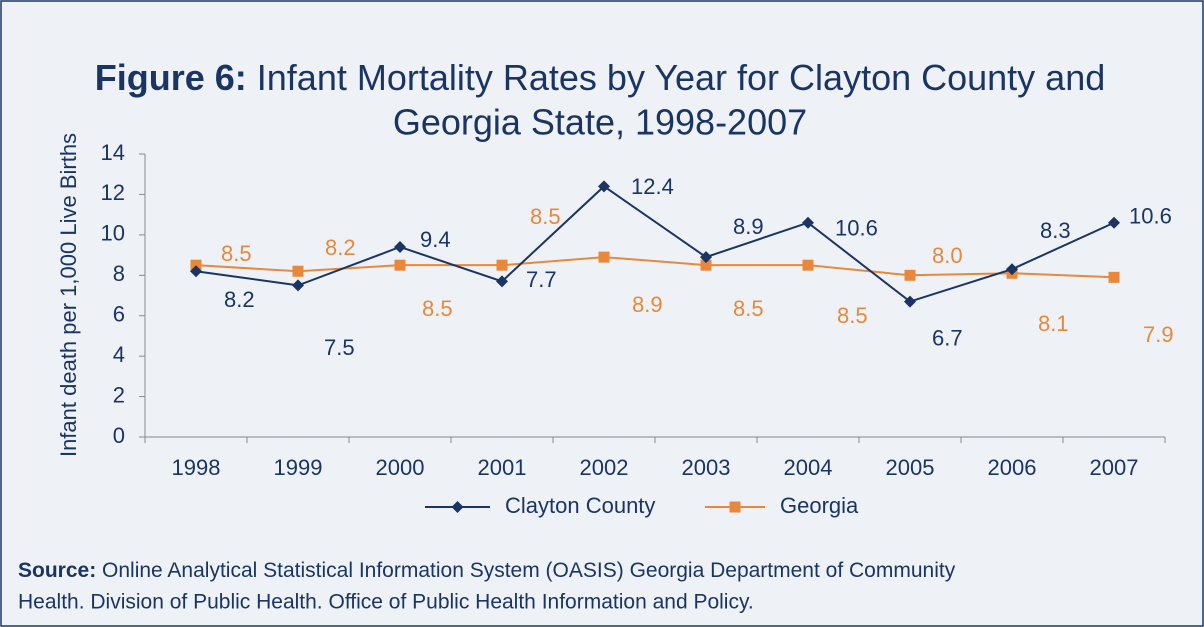 This screenshot has width=1204, height=627. I want to click on x-tick-label: 2004, so click(808, 467).